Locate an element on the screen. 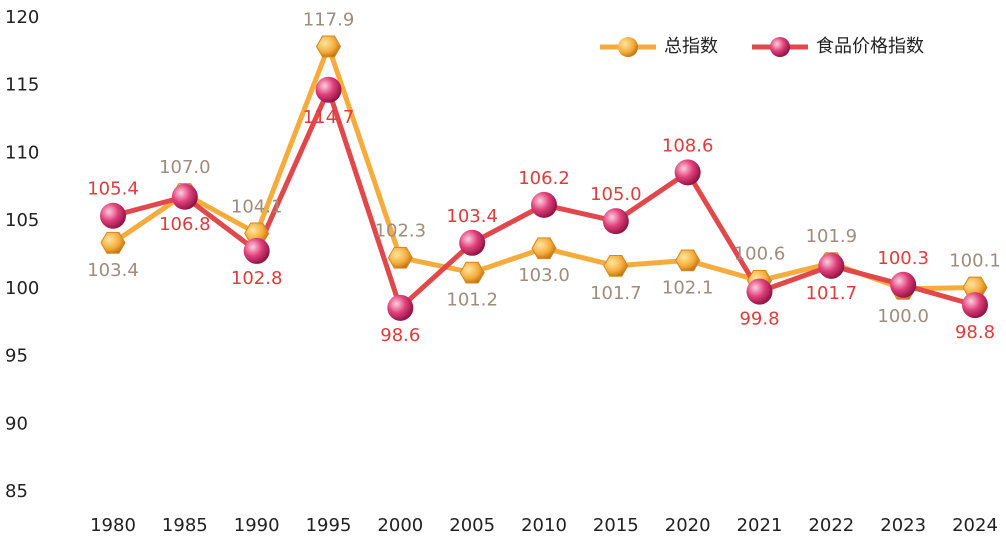  legend-label: 总指数 is located at coordinates (691, 46).